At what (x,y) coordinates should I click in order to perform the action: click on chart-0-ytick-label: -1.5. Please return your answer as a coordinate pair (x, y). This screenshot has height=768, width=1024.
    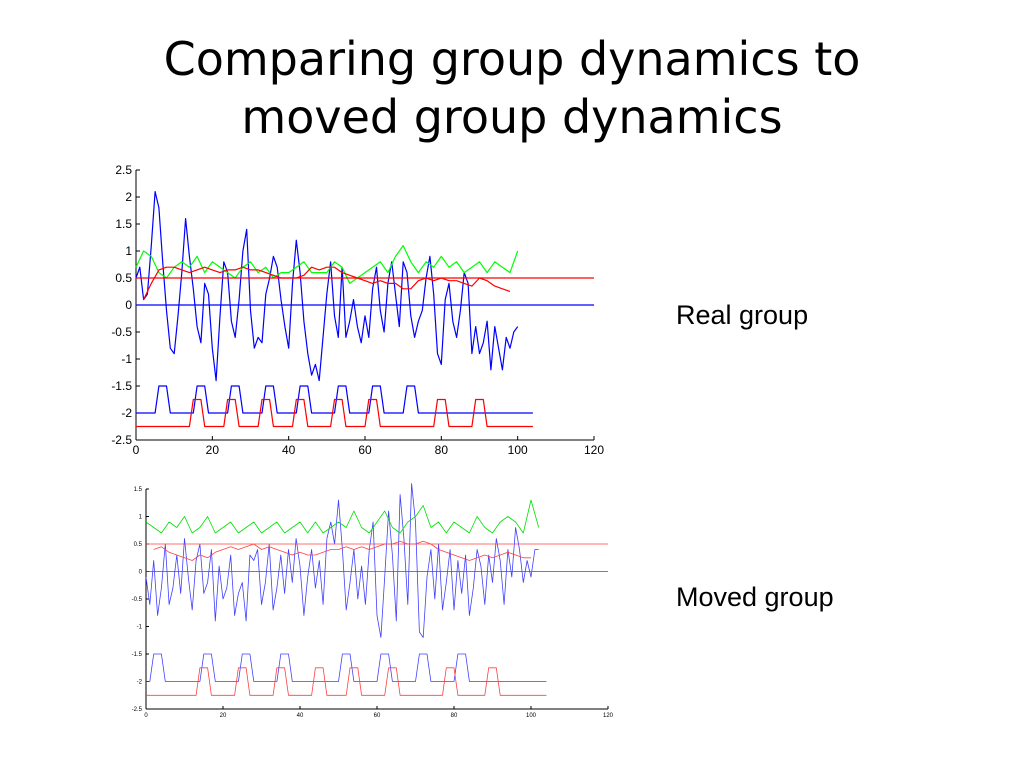
    Looking at the image, I should click on (121, 386).